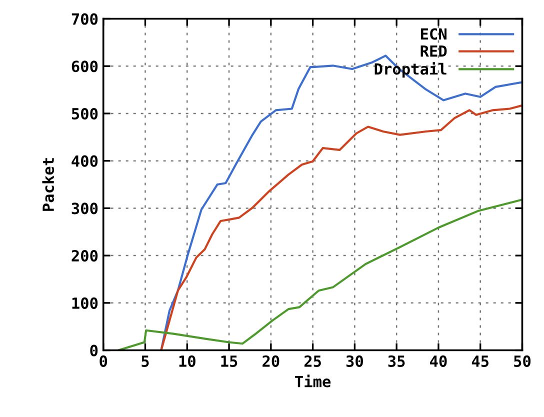 The image size is (544, 417). Describe the element at coordinates (229, 361) in the screenshot. I see `x-tick-label: 15` at that location.